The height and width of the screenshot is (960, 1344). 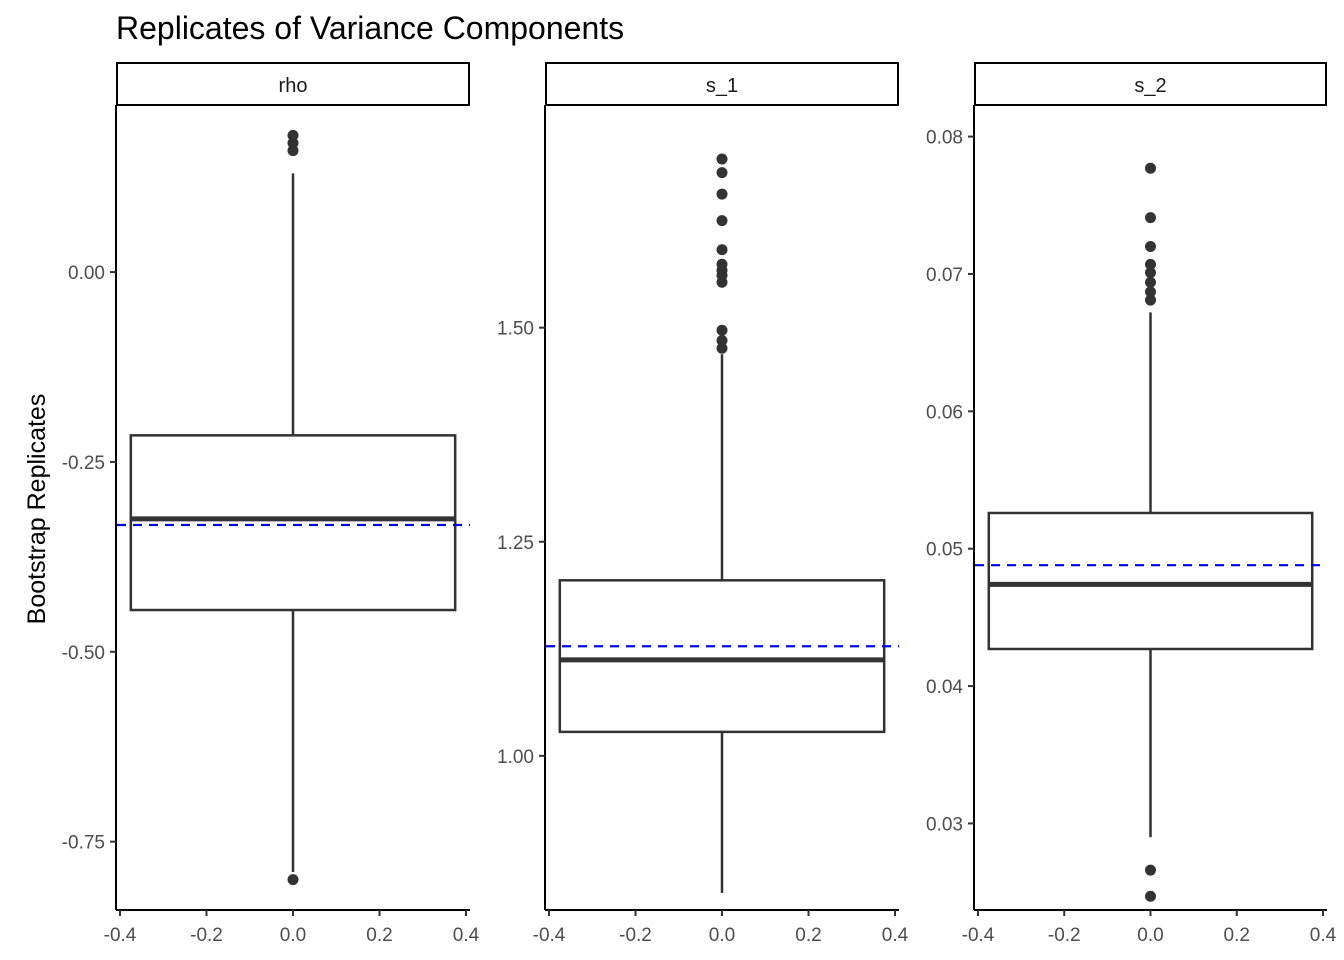 I want to click on facet-strip-label: s_1, so click(x=722, y=86).